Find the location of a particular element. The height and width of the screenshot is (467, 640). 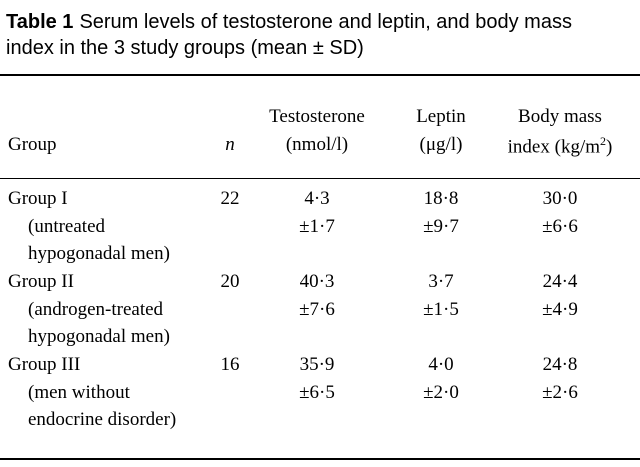

n-cell: 22 is located at coordinates (230, 198).